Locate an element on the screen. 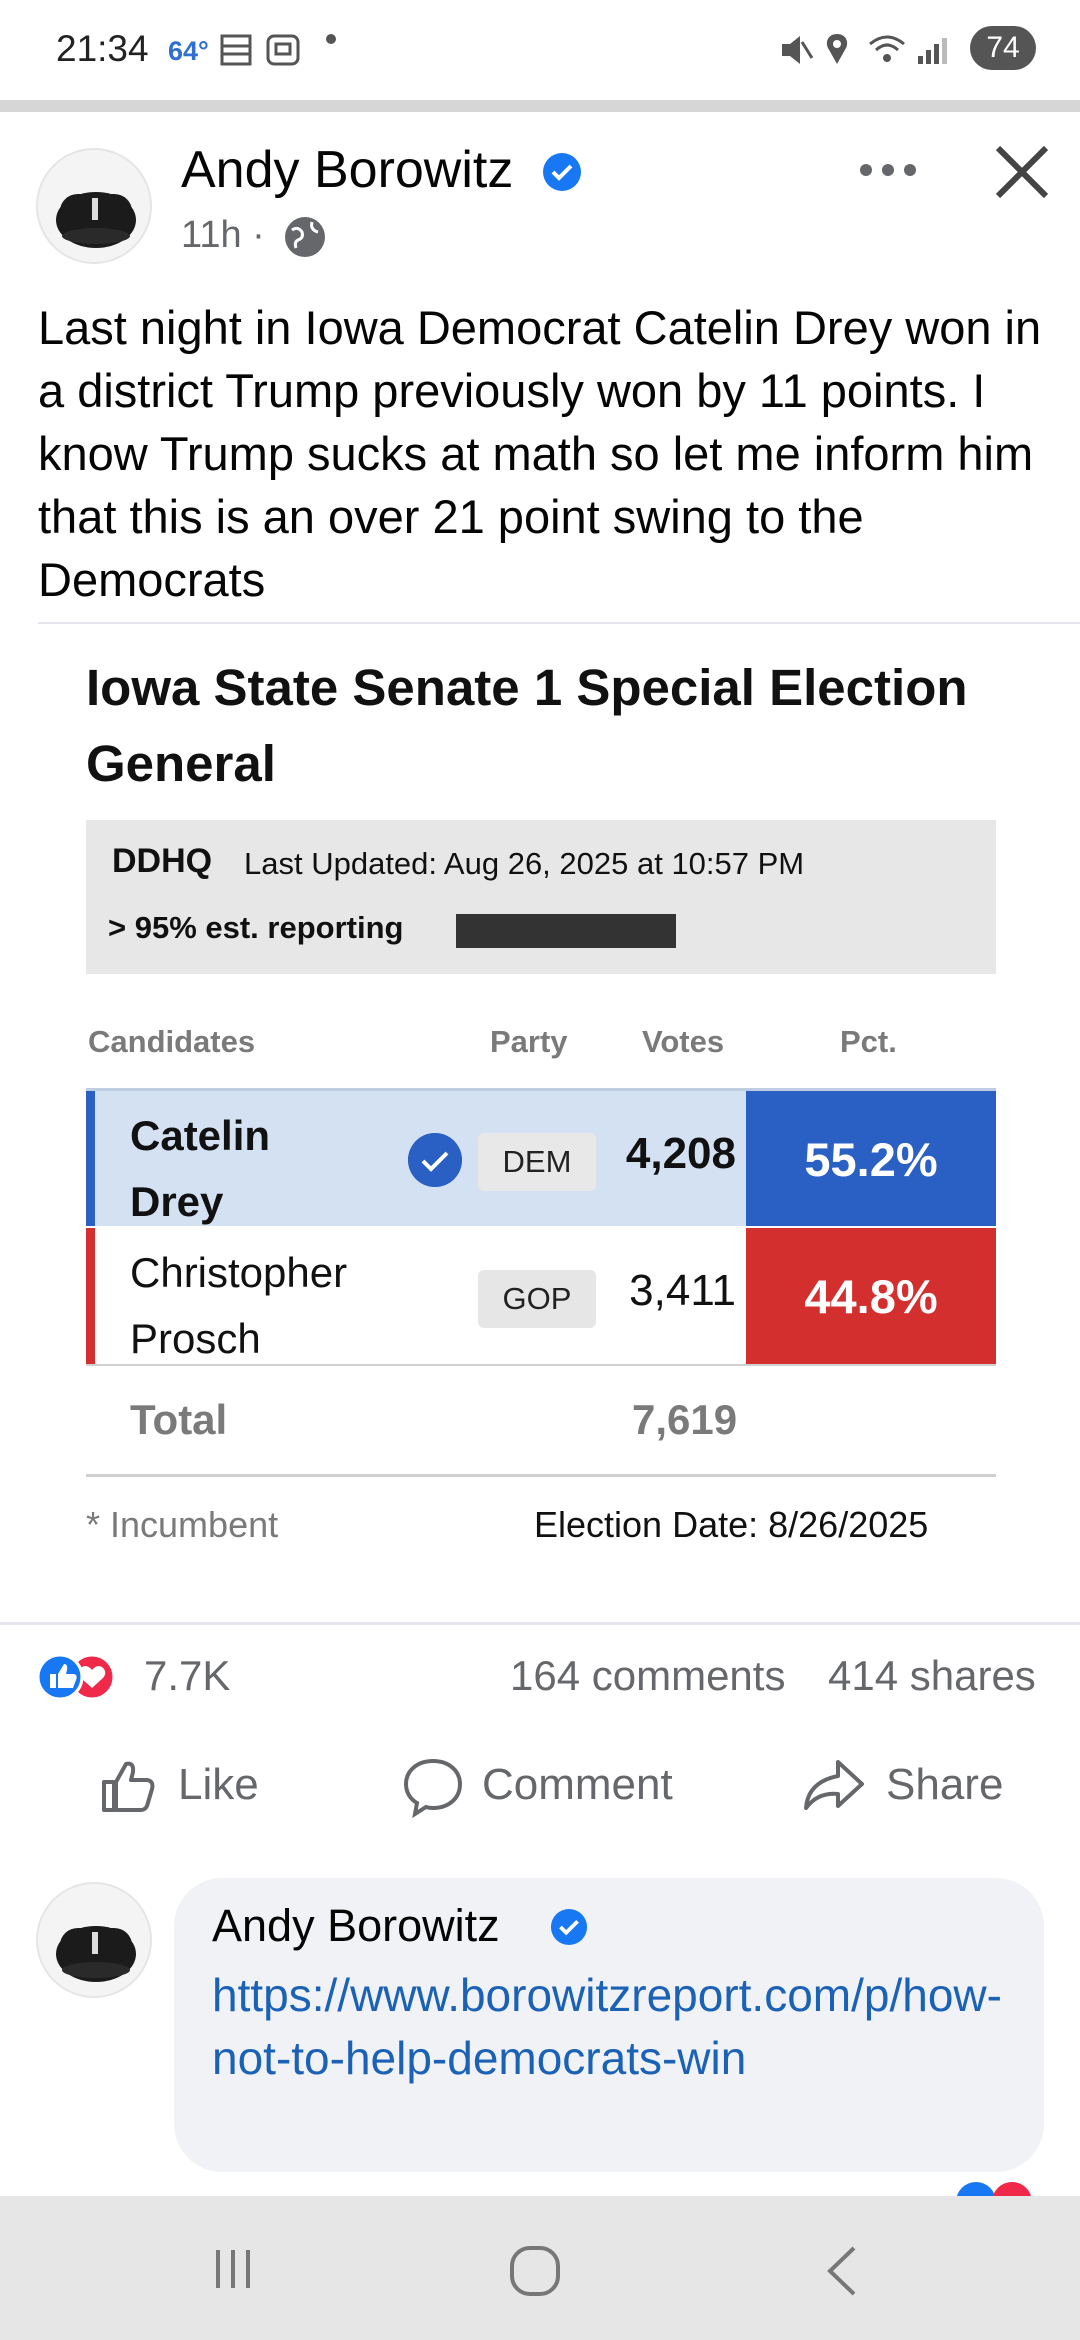 The height and width of the screenshot is (2340, 1080). screenshot-icon is located at coordinates (283, 50).